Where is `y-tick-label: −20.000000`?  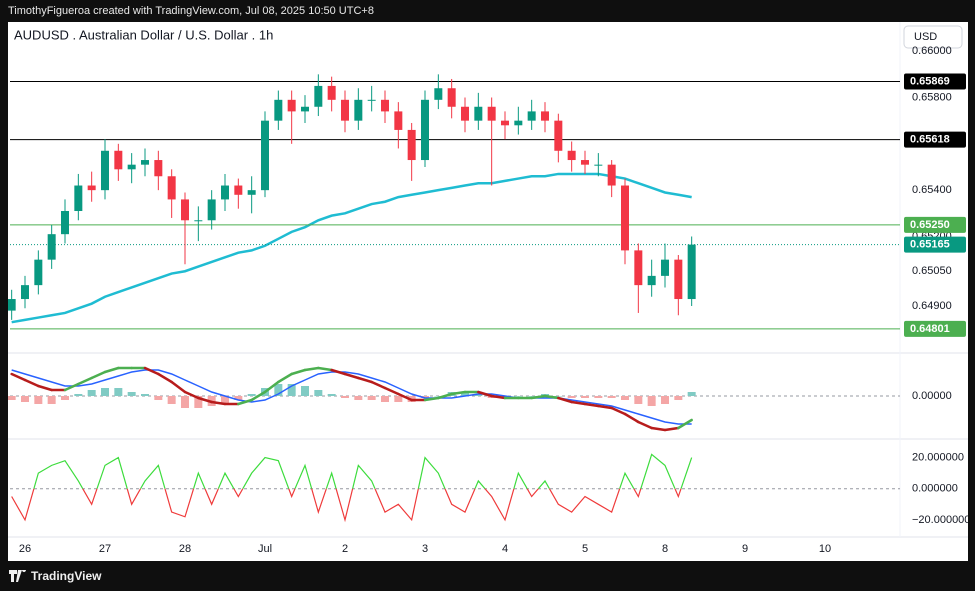
y-tick-label: −20.000000 is located at coordinates (940, 520).